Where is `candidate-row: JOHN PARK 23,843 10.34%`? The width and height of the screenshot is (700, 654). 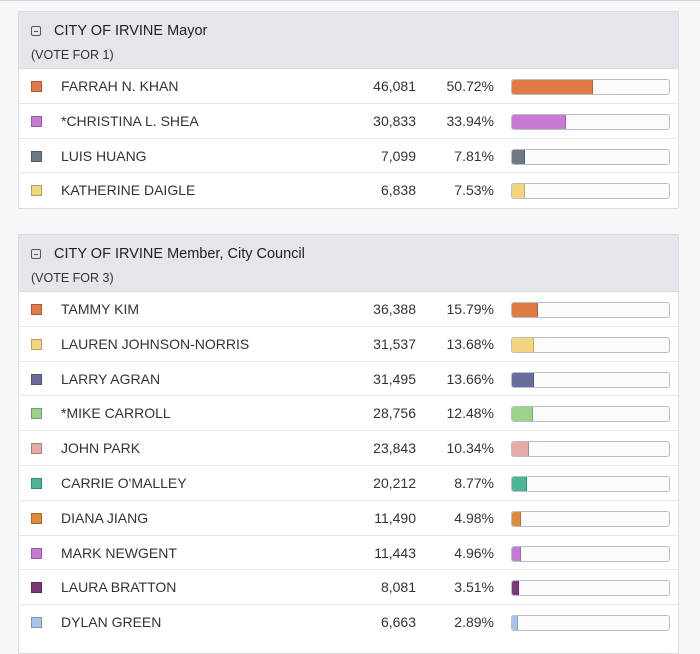 candidate-row: JOHN PARK 23,843 10.34% is located at coordinates (348, 448).